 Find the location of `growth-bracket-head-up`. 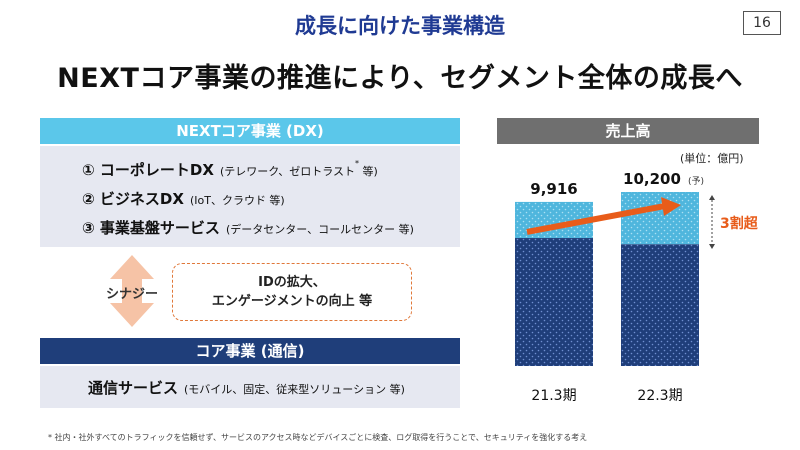

growth-bracket-head-up is located at coordinates (712, 197).